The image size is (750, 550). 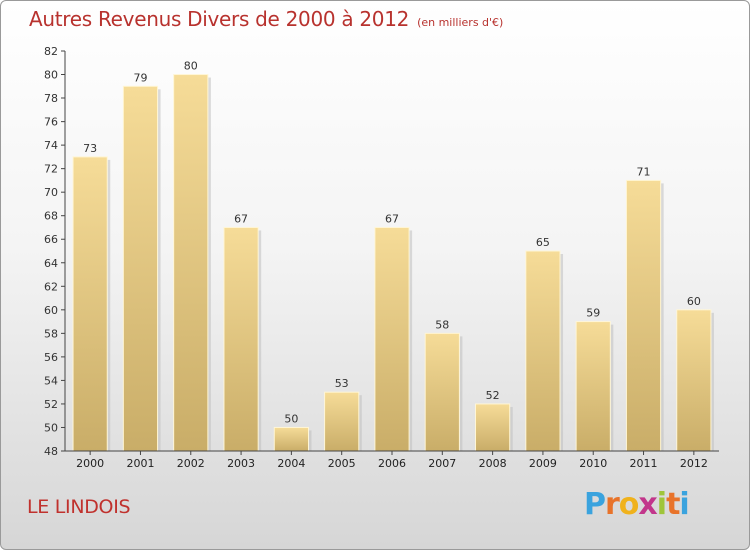 I want to click on y-tick-label: 56, so click(x=51, y=357).